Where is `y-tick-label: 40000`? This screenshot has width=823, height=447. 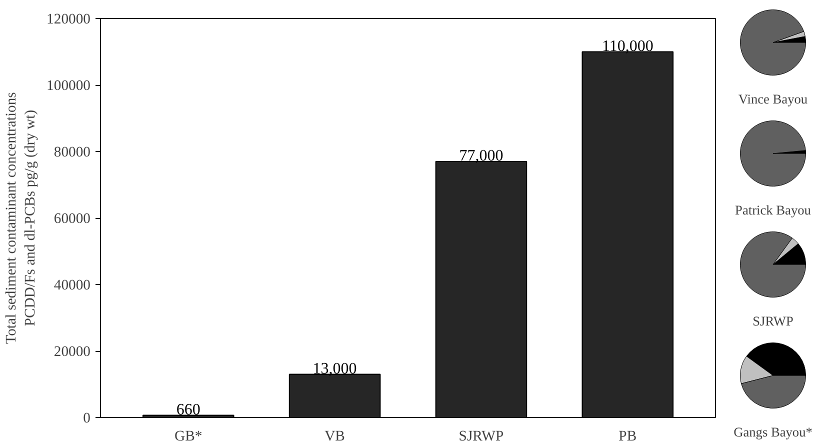 y-tick-label: 40000 is located at coordinates (72, 286).